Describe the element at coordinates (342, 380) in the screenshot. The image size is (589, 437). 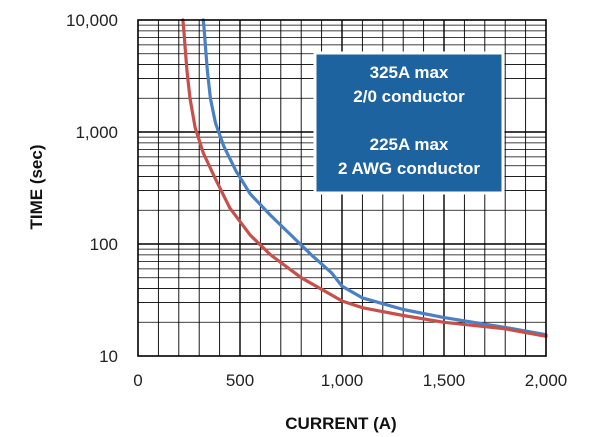
I see `x-tick-label: 1,000` at that location.